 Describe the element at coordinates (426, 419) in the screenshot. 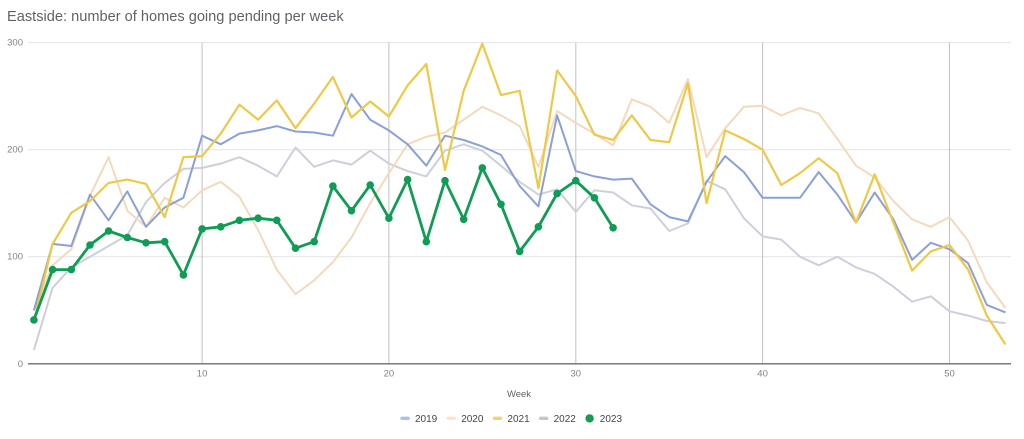

I see `svg-text: 2019` at that location.